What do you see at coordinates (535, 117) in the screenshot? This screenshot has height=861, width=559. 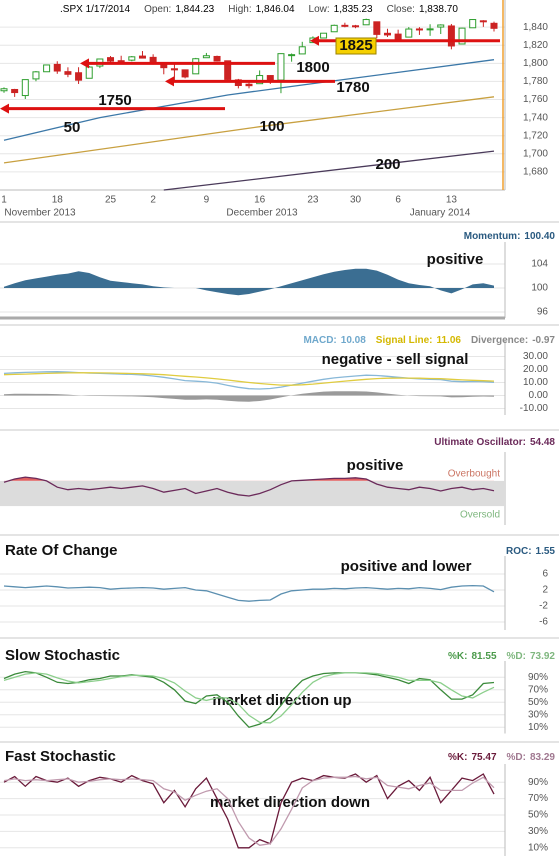 I see `y-tick-label: 1,740` at bounding box center [535, 117].